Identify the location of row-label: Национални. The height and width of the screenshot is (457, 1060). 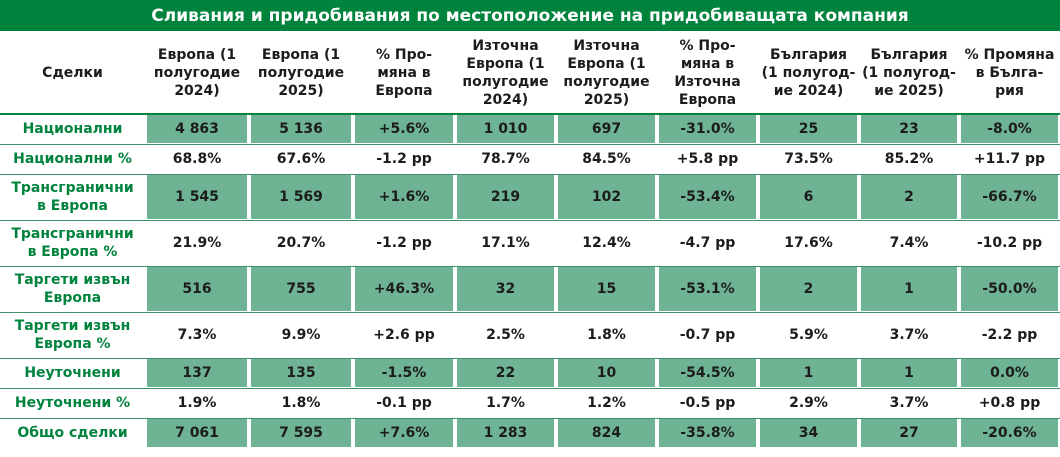
(72, 129).